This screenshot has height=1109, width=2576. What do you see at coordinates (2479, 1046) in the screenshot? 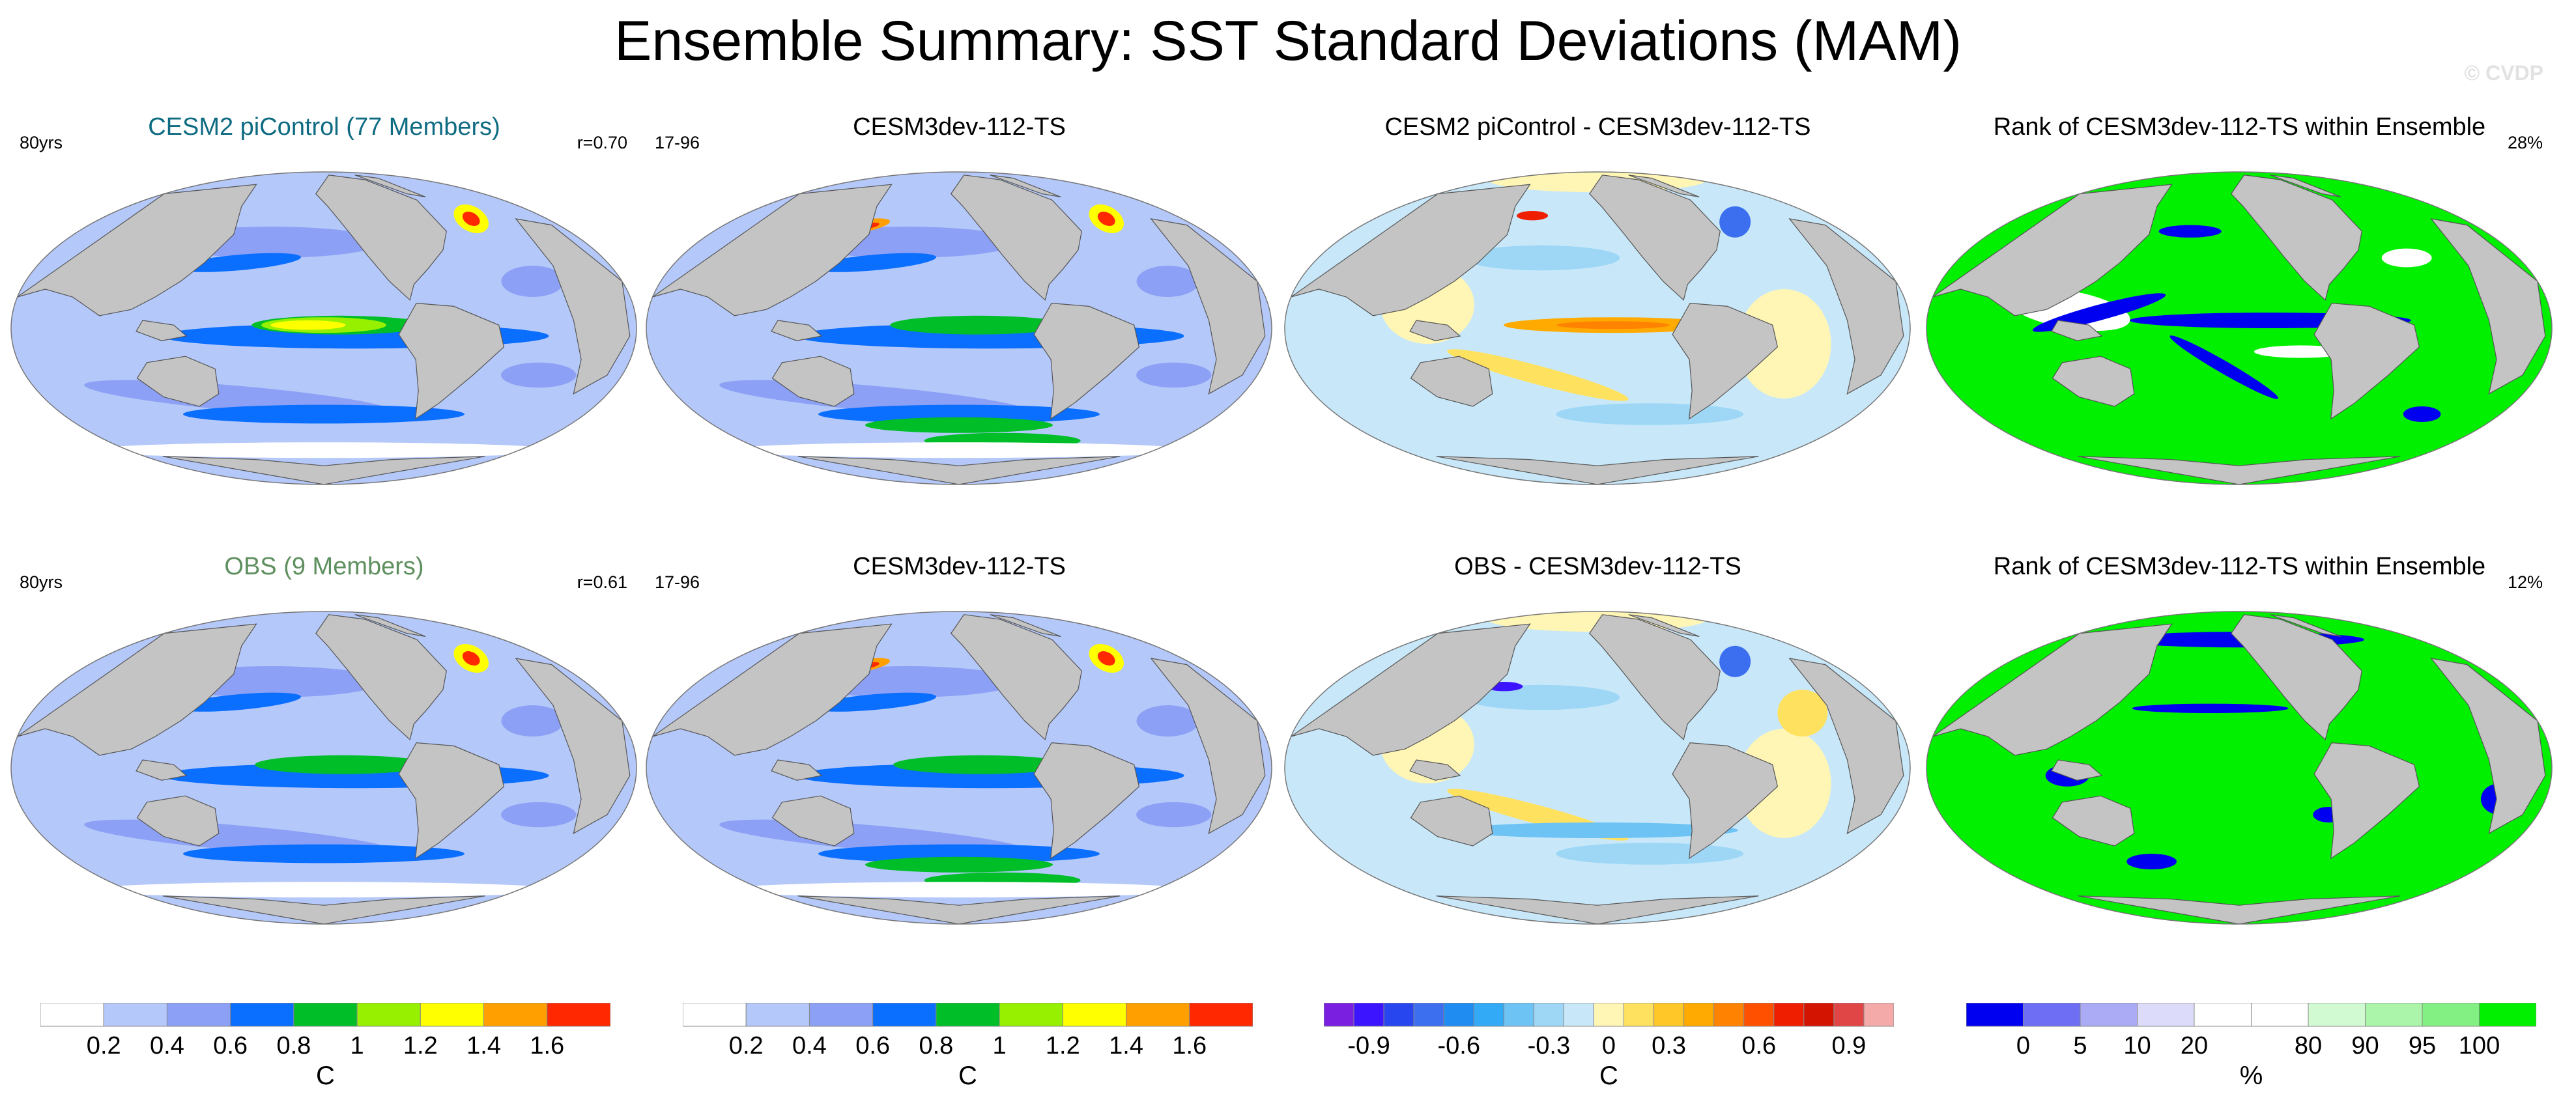
I see `colorbar-tick-label: 100` at bounding box center [2479, 1046].